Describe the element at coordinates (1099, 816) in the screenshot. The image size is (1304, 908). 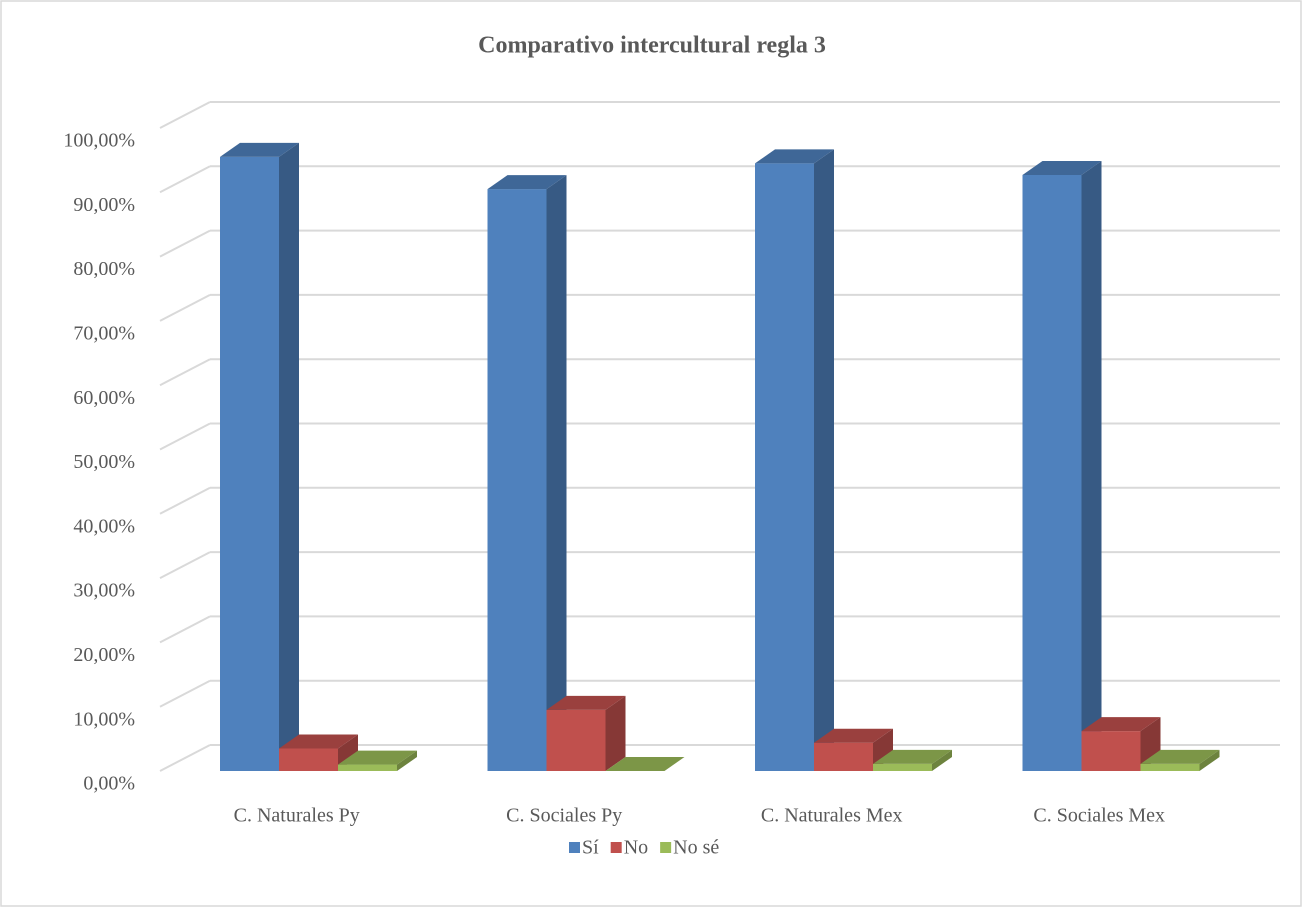
I see `x-tick-label: C. Sociales Mex` at that location.